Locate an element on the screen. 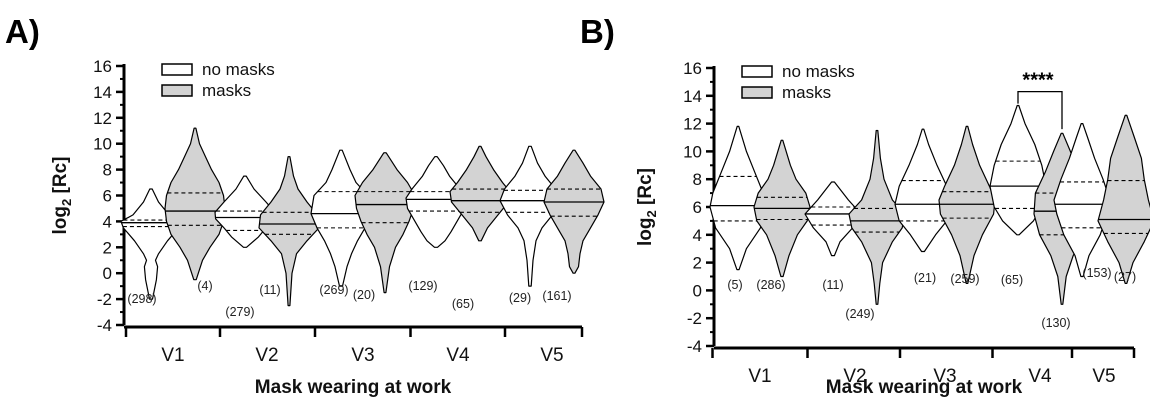 This screenshot has width=1150, height=398. n-label: (279) is located at coordinates (239, 312).